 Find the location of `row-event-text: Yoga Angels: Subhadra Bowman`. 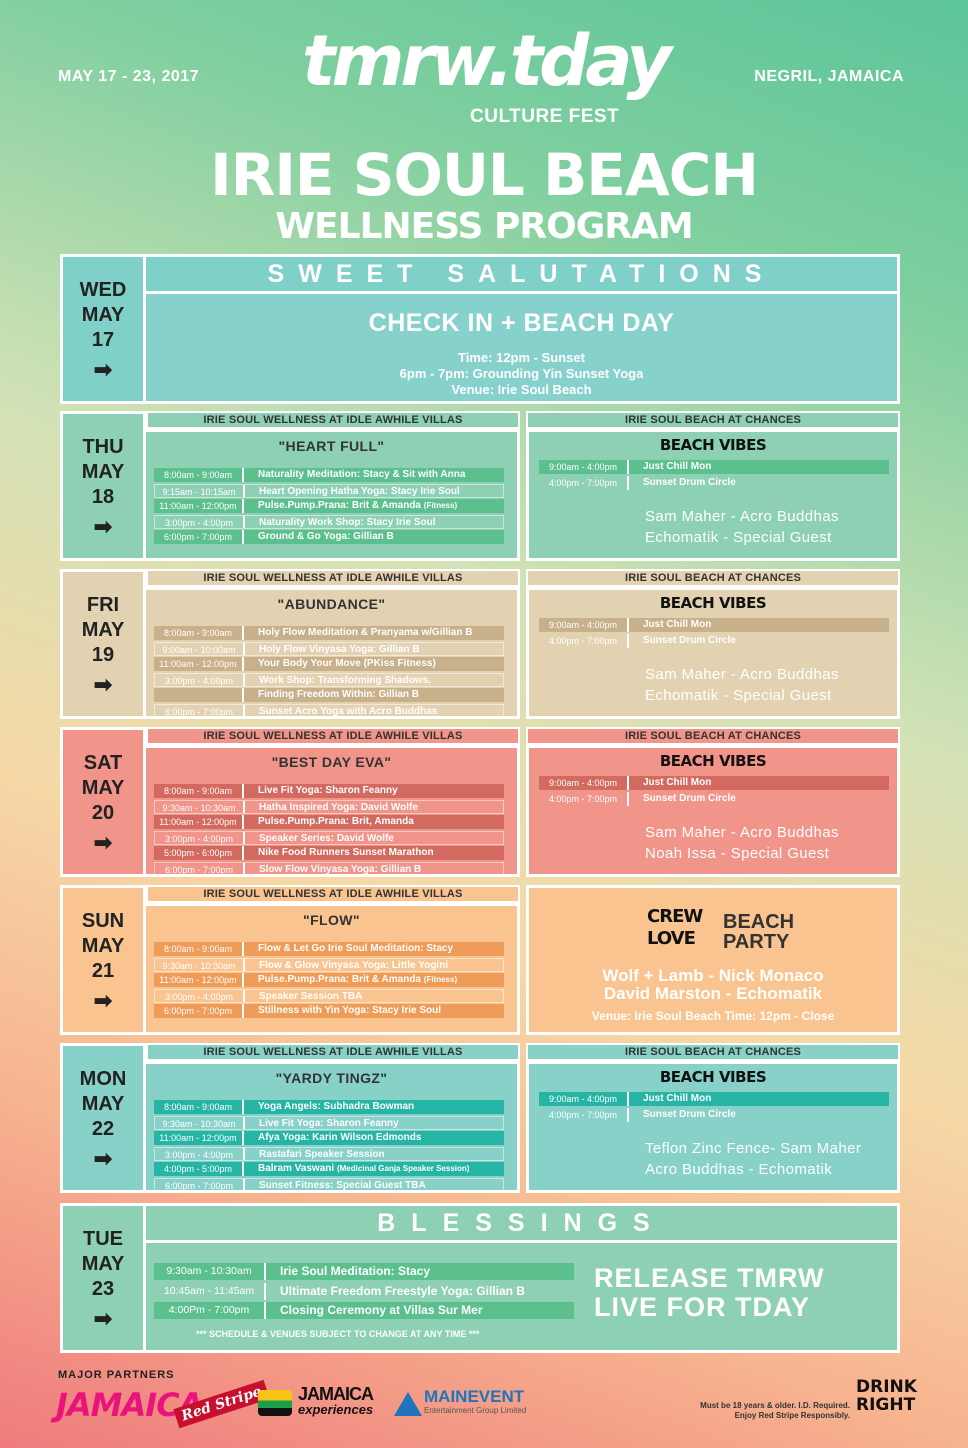

row-event-text: Yoga Angels: Subhadra Bowman is located at coordinates (336, 1106).